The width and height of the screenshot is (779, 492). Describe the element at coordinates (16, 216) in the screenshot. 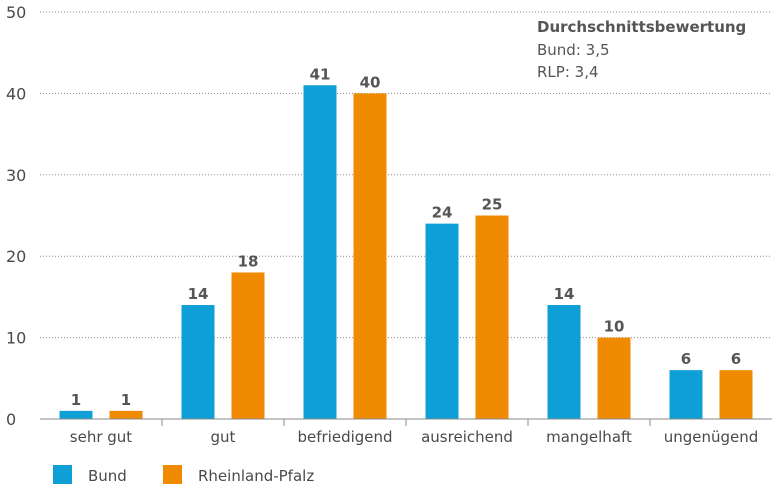

I see `y-axis-ticks: 0 10 20 30 40 50` at that location.